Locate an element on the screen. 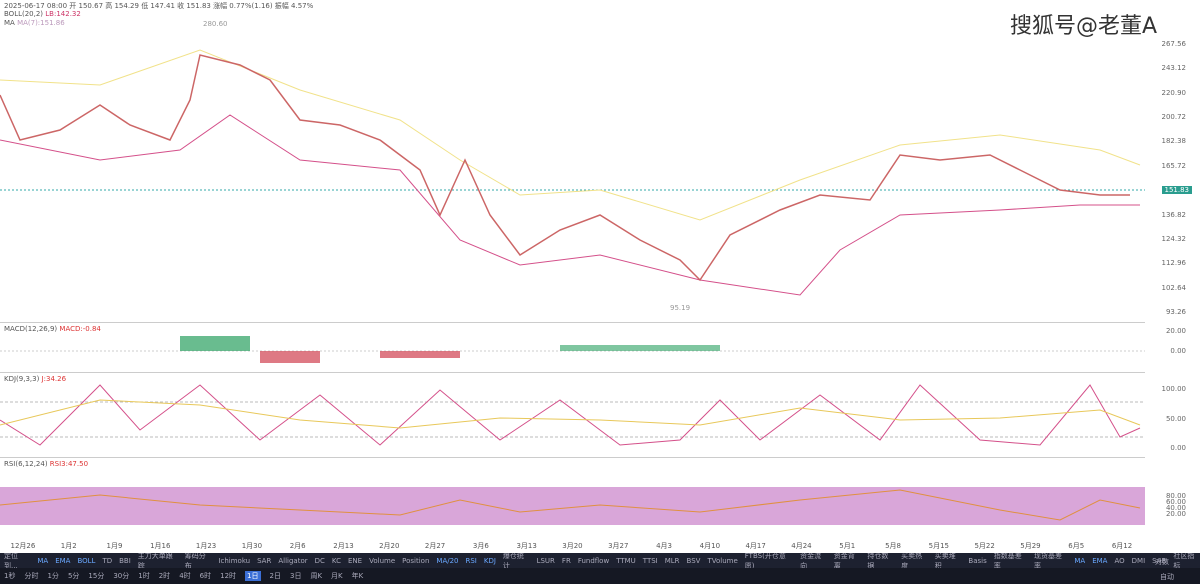  timeframe-button: 6时 is located at coordinates (205, 576).